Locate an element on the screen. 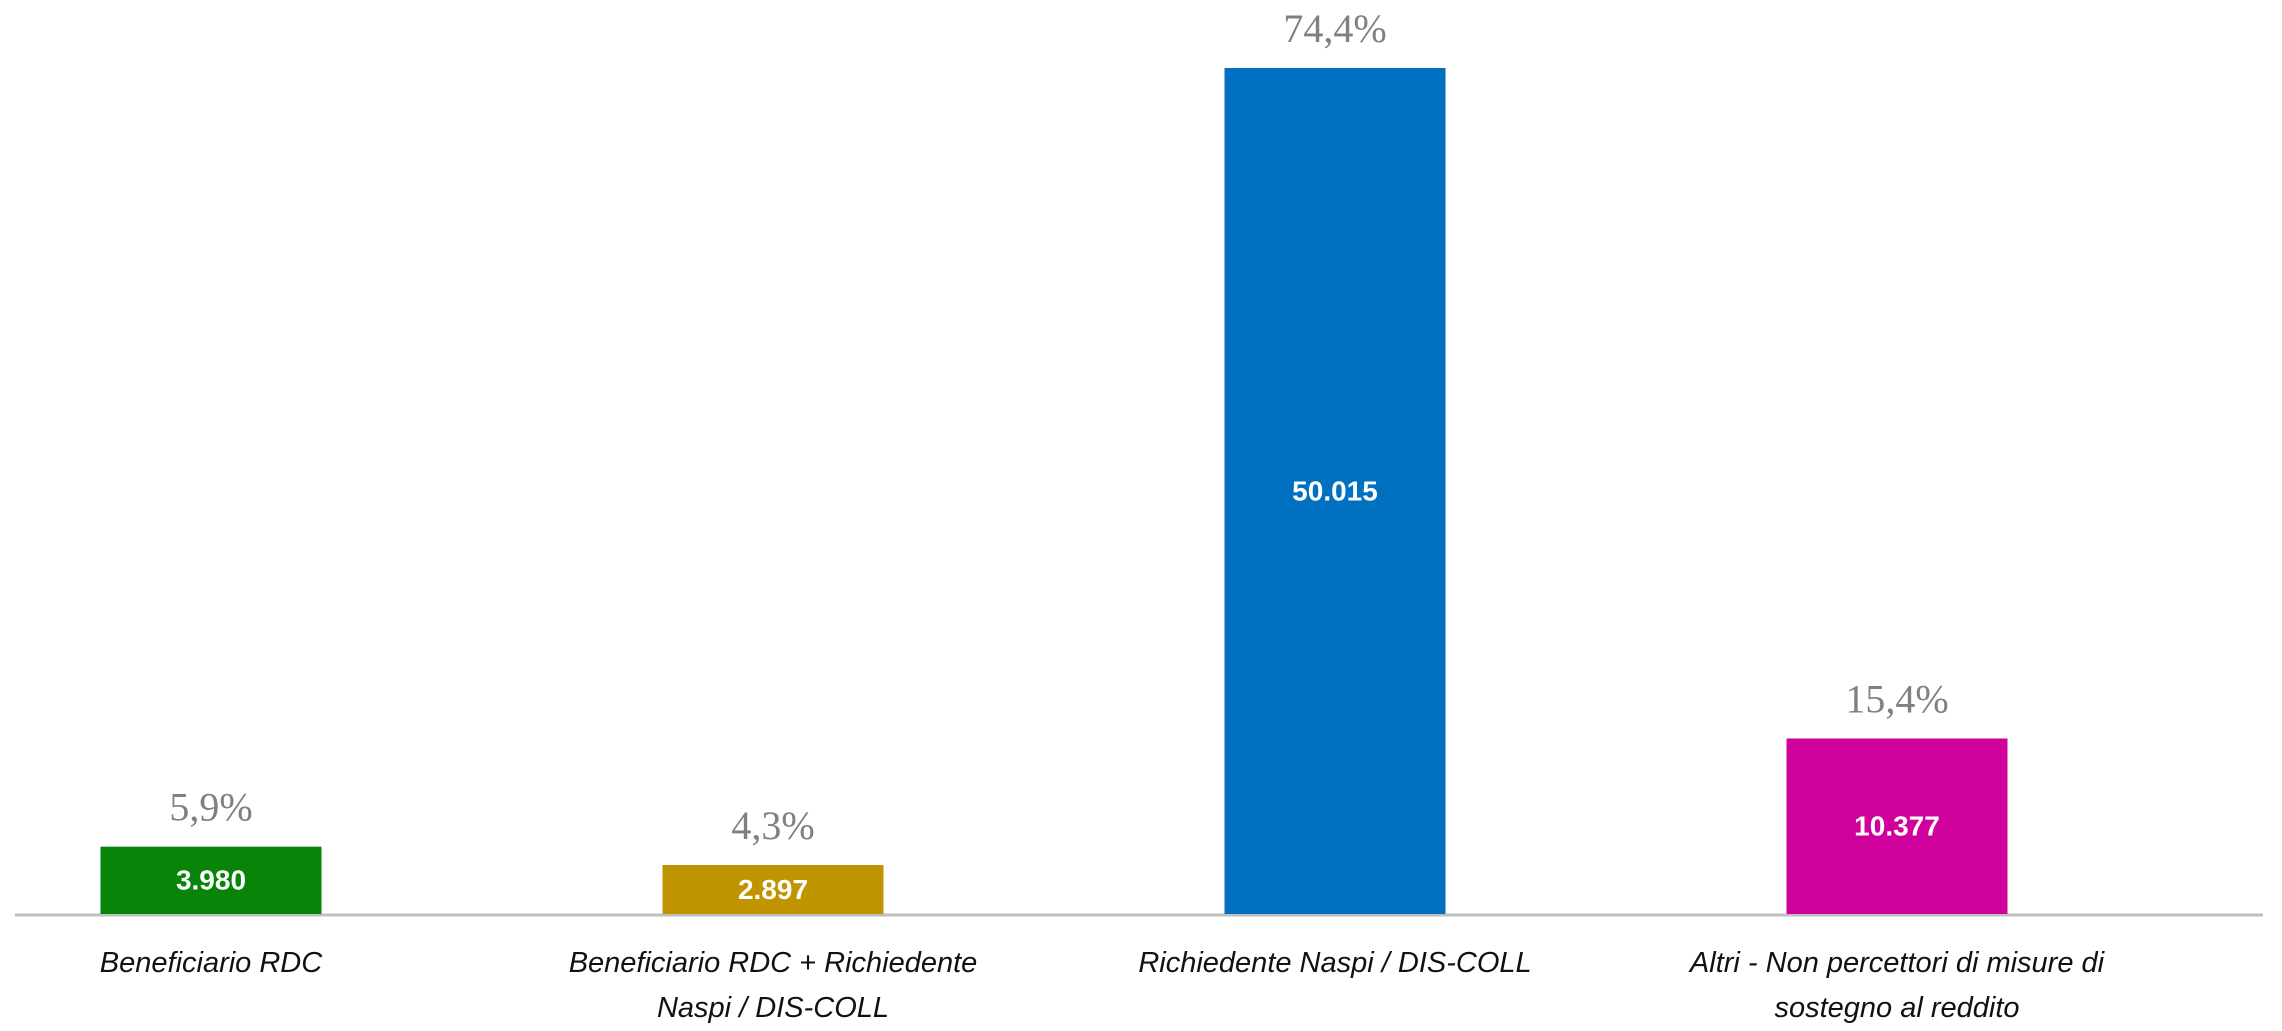  x-tick-label: Beneficiario RDC is located at coordinates (211, 963).